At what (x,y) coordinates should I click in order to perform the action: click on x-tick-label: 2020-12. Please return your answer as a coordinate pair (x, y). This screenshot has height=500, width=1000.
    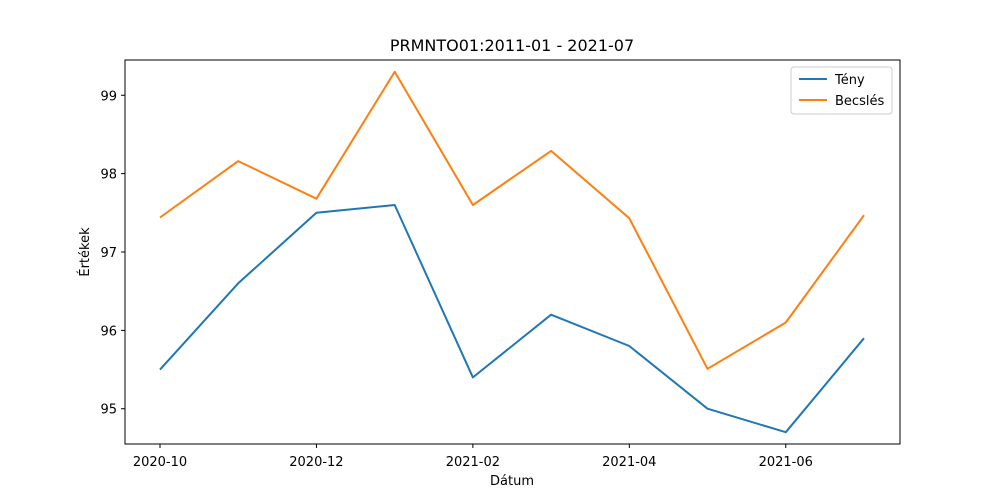
    Looking at the image, I should click on (316, 462).